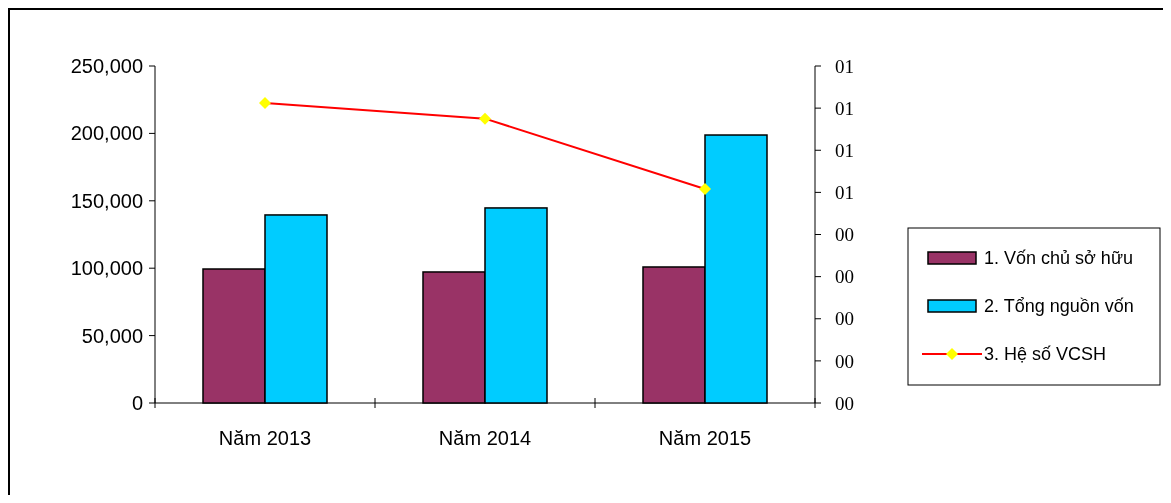 This screenshot has height=503, width=1171. I want to click on x-tick-label: Năm 2015, so click(705, 438).